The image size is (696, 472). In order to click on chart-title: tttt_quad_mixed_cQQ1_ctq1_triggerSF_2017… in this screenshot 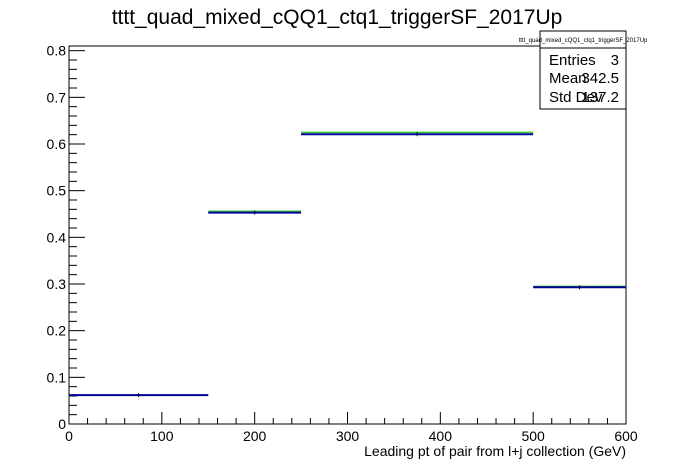, I will do `click(337, 17)`.